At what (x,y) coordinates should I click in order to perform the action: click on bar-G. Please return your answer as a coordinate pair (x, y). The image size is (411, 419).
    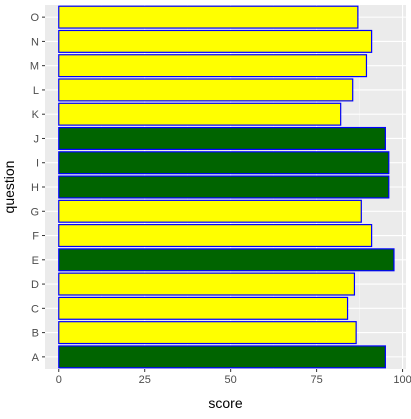
    Looking at the image, I should click on (210, 211).